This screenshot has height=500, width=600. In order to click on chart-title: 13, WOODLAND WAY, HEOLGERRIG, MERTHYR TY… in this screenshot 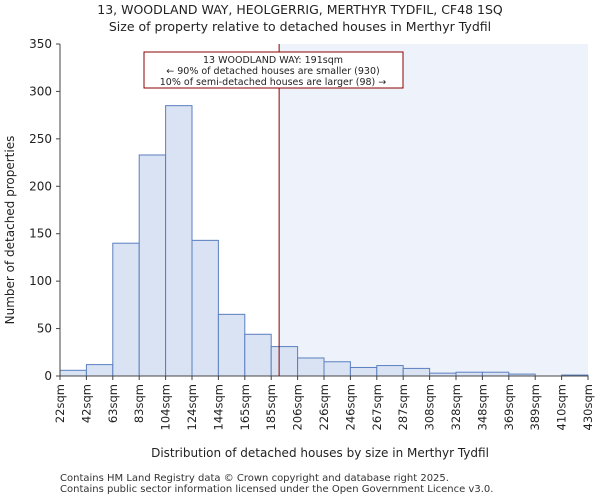, I will do `click(300, 9)`.